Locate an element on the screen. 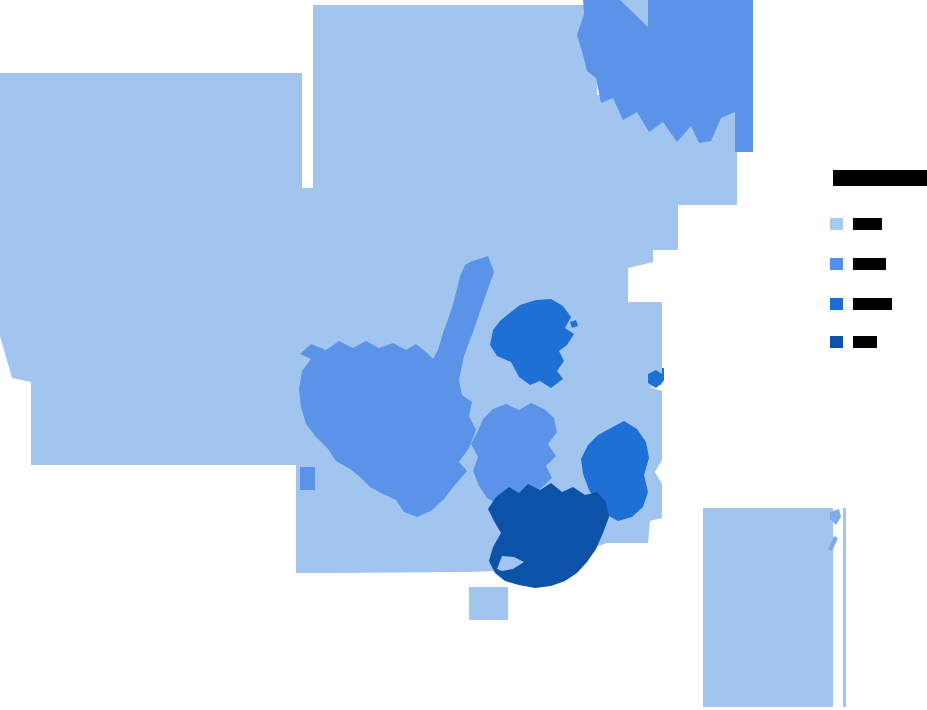 Image resolution: width=927 pixels, height=710 pixels. legend-label-tier-2-redacted-block is located at coordinates (869, 264).